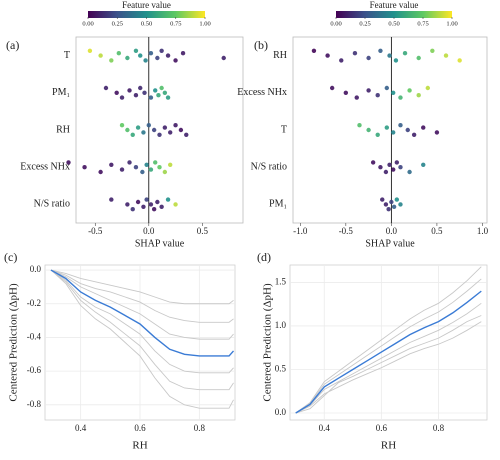 The width and height of the screenshot is (500, 460). Describe the element at coordinates (388, 446) in the screenshot. I see `x-axis-title: RH` at that location.